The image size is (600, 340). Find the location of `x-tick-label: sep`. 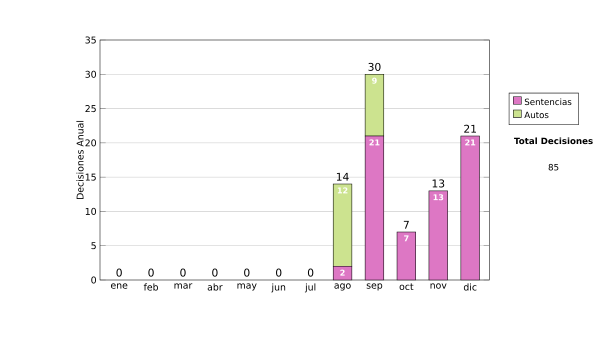

x-tick-label: sep is located at coordinates (374, 287).